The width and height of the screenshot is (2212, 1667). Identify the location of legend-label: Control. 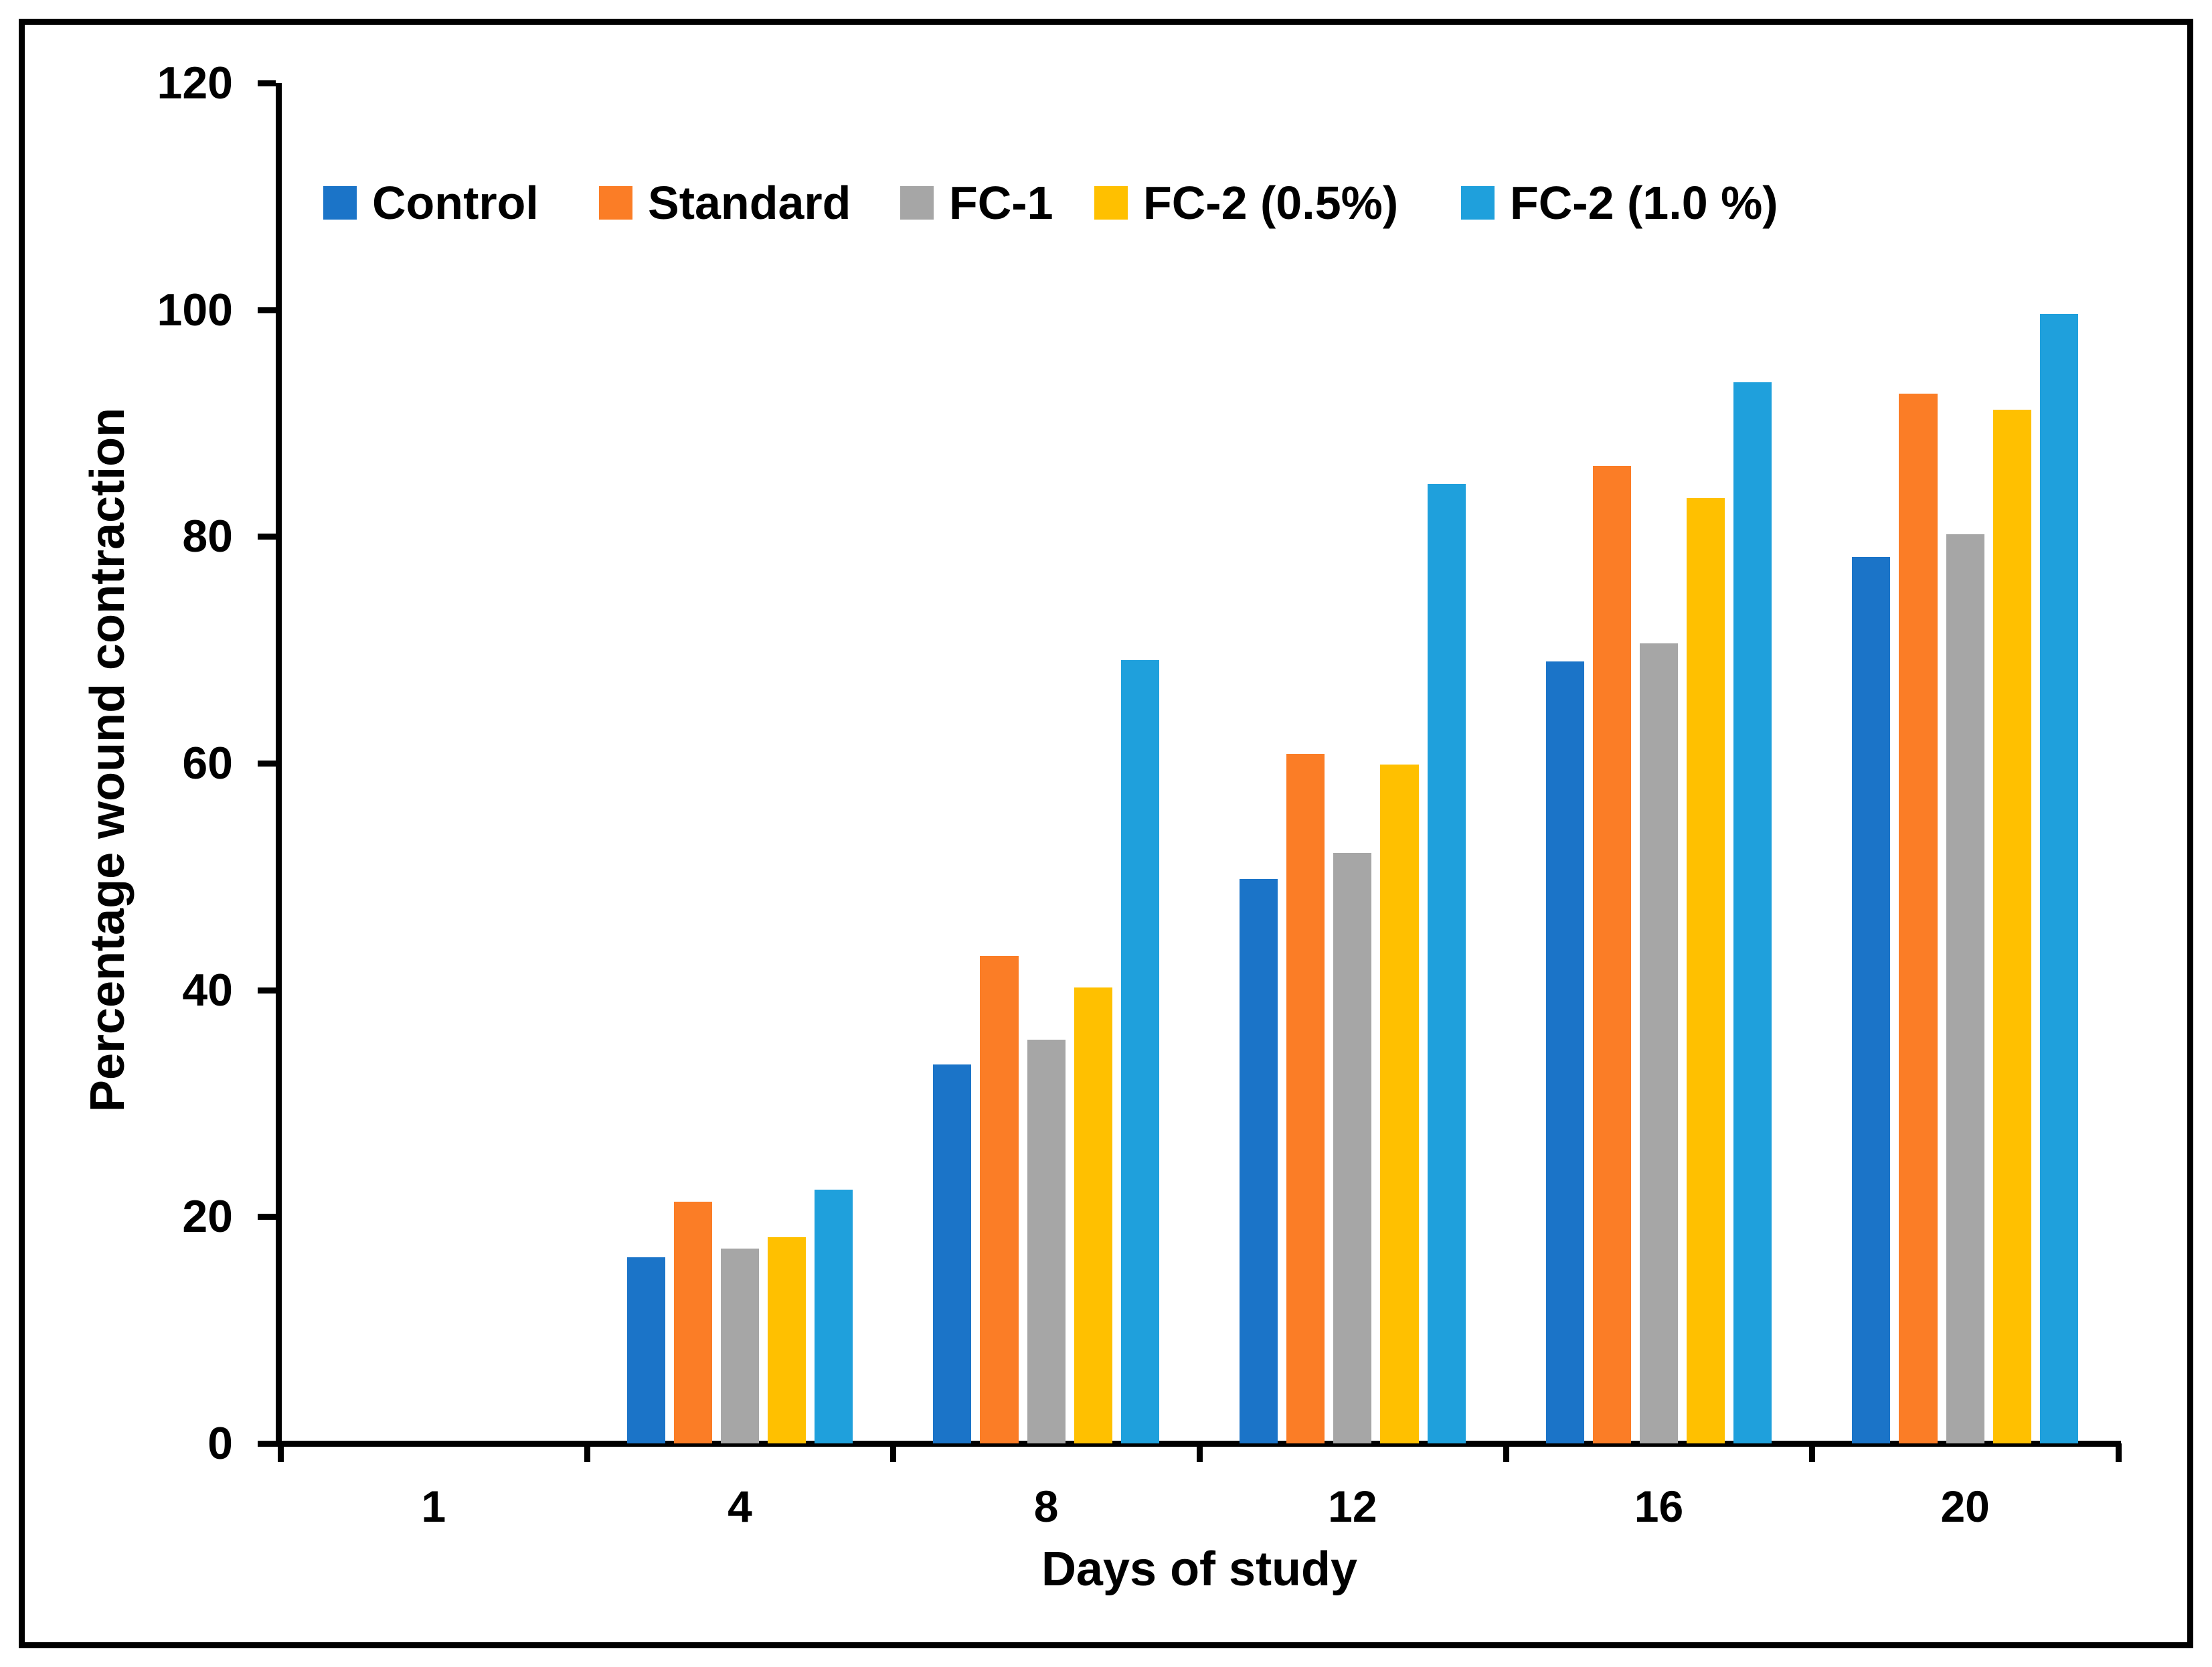
(455, 203).